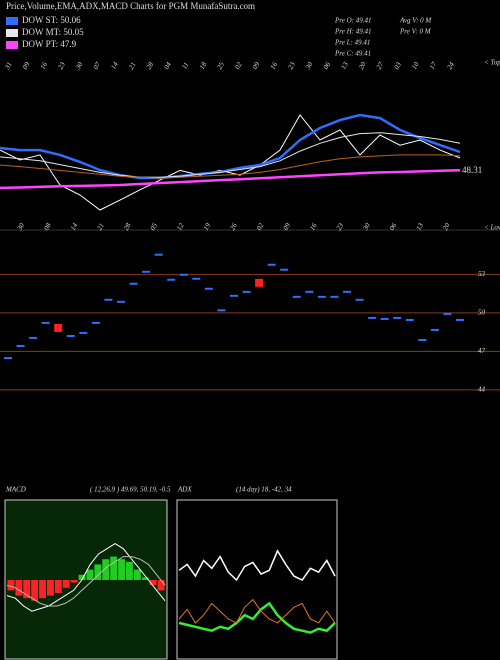 The image size is (500, 660). Describe the element at coordinates (451, 65) in the screenshot. I see `x-tick-label: 24` at that location.